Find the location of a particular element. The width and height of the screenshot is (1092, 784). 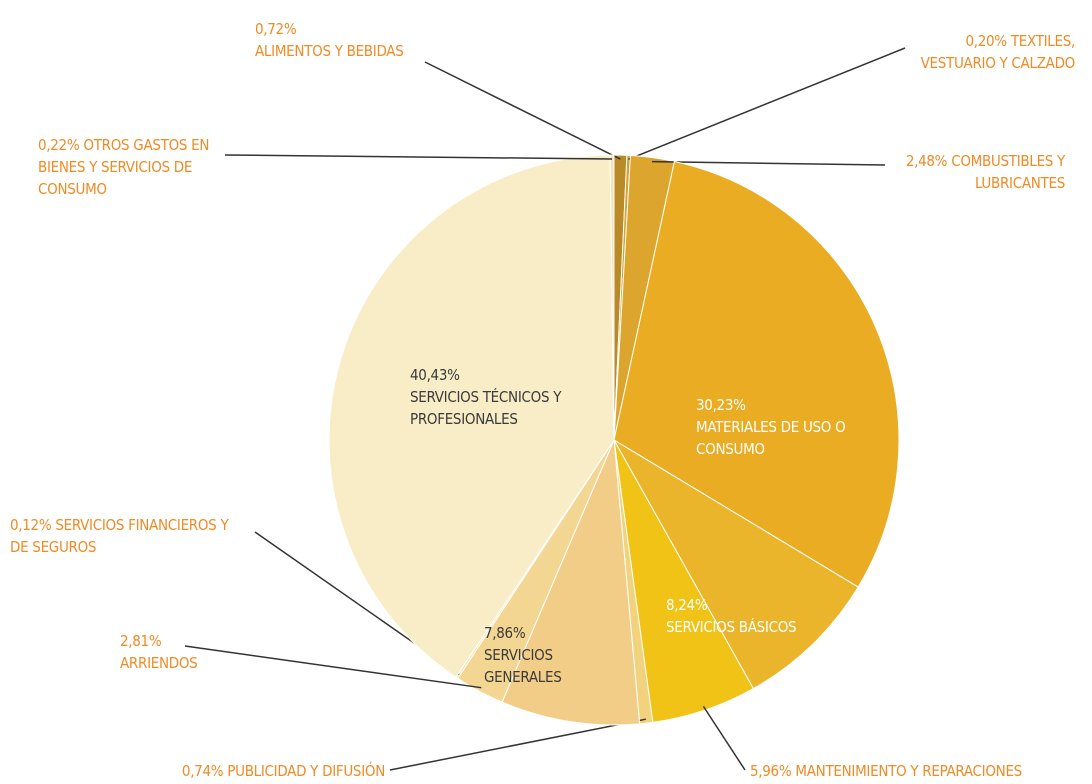

slice-label: 0,12% SERVICIOS FINANCIEROS Y DE SEGUROS is located at coordinates (130, 536).